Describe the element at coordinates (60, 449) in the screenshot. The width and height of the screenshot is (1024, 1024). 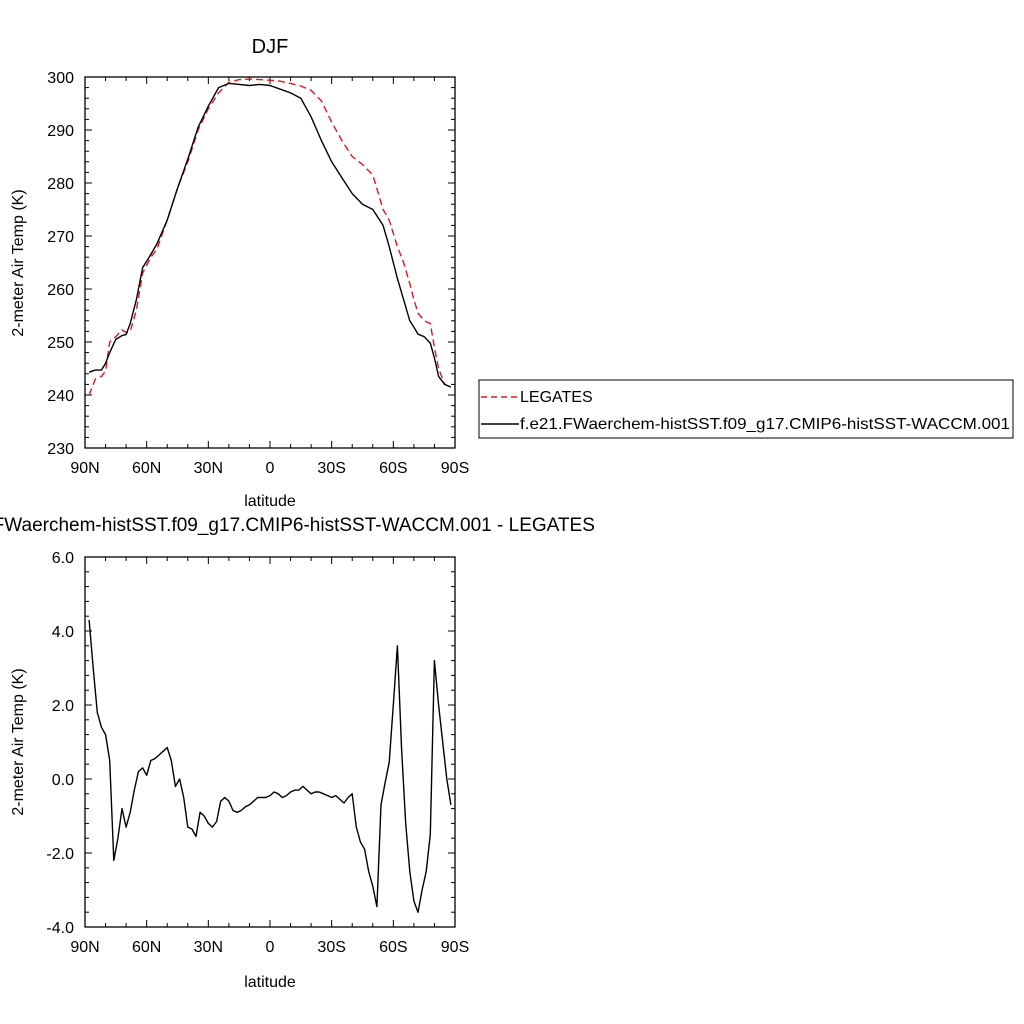
I see `y-tick-label: 230` at that location.